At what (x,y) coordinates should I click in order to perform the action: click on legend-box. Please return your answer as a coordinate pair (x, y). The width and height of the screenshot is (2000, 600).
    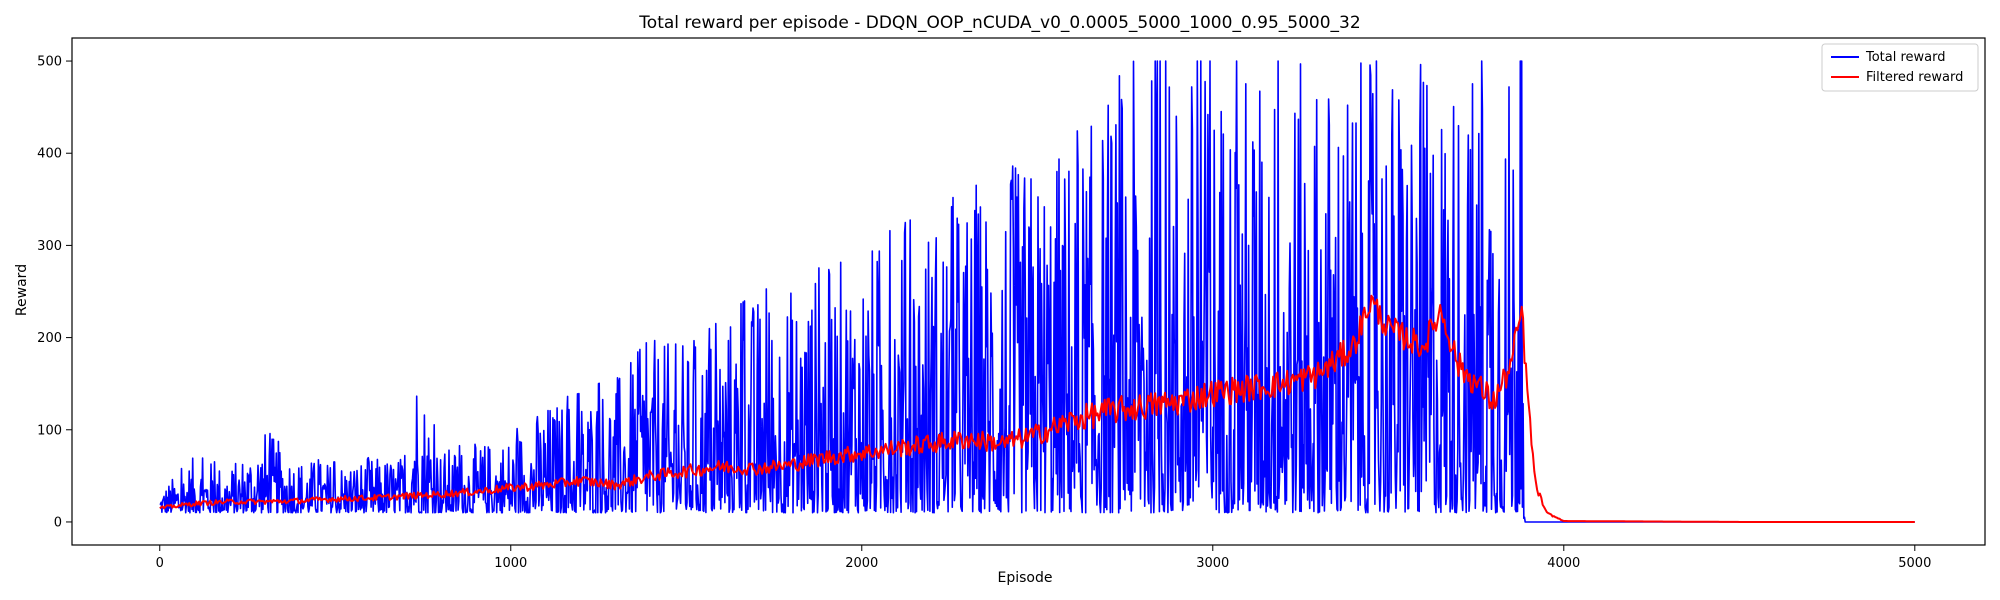
    Looking at the image, I should click on (1900, 67).